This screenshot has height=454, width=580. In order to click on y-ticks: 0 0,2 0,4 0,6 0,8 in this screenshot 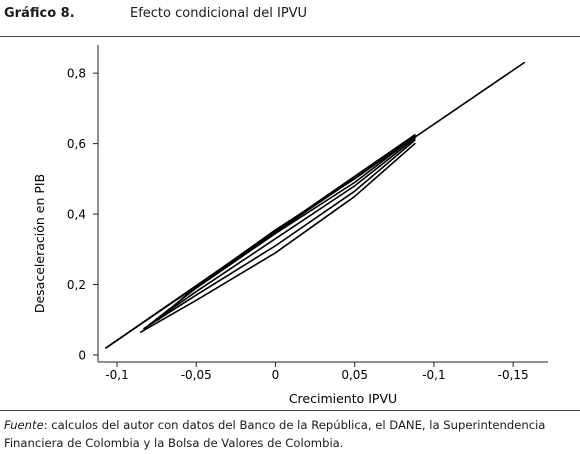, I will do `click(82, 214)`.